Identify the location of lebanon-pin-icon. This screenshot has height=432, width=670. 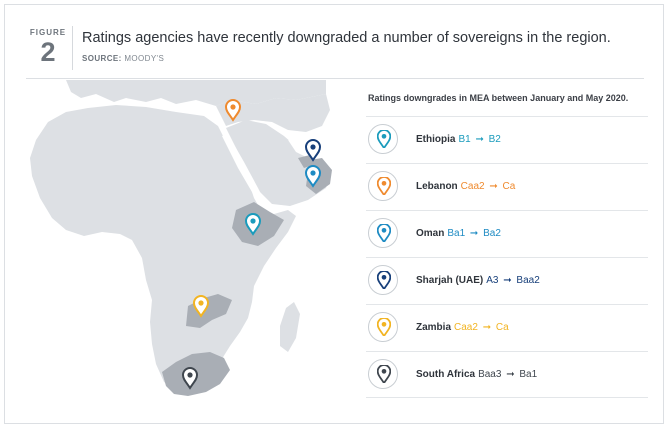
(233, 110).